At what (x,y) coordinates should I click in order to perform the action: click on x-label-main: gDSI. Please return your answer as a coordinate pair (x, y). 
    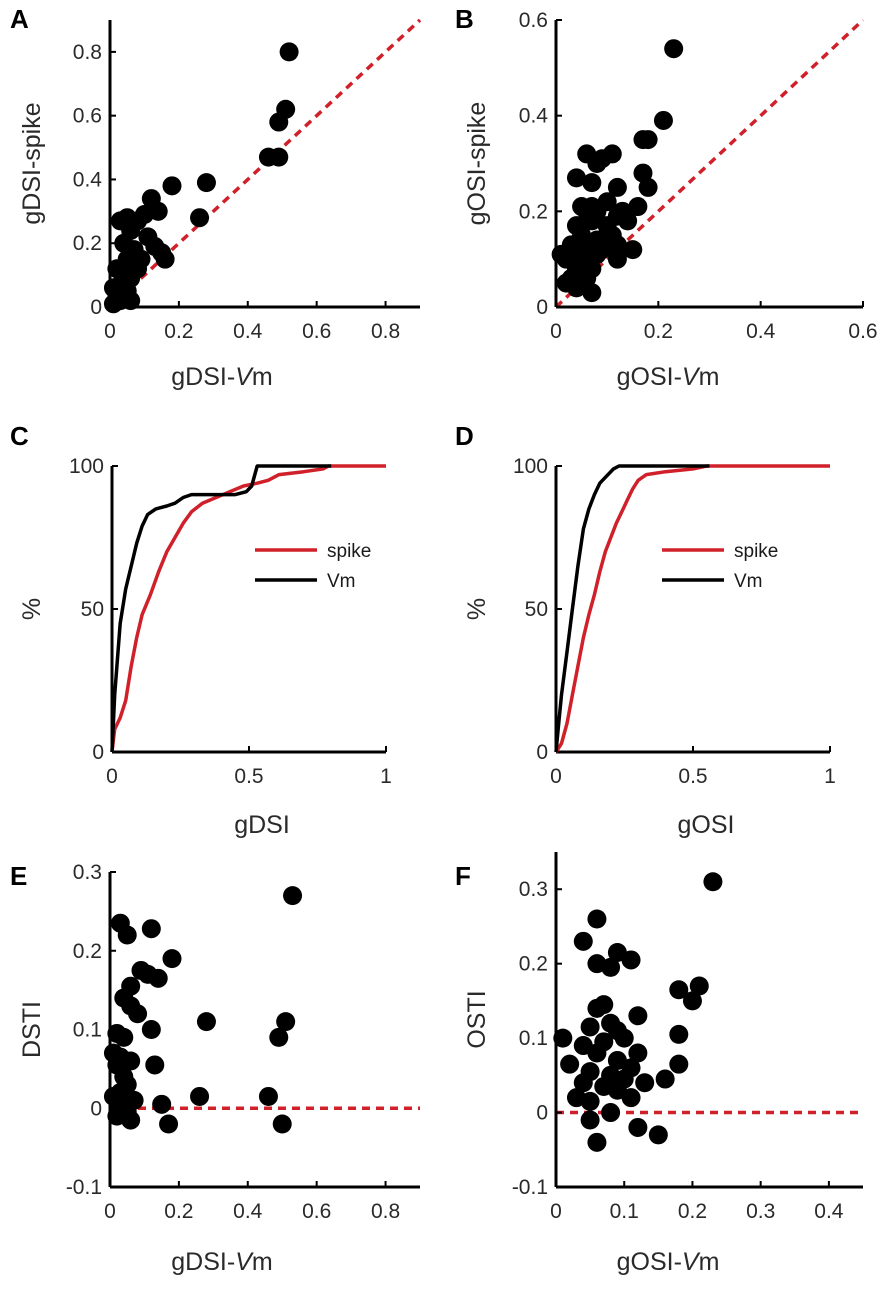
    Looking at the image, I should click on (262, 825).